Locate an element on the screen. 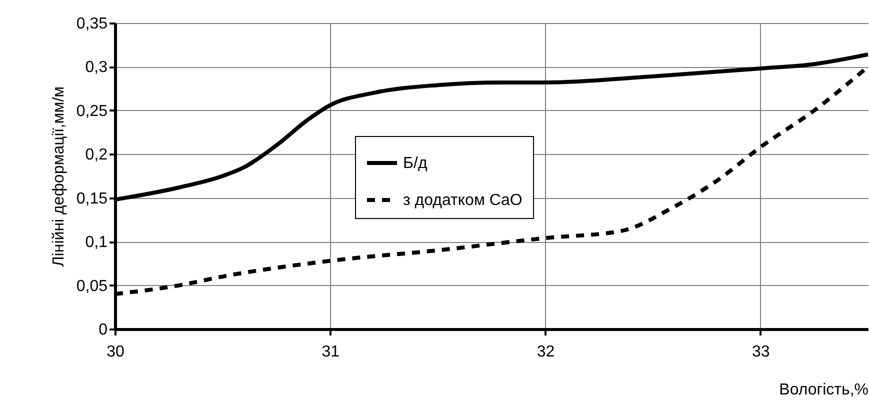 The width and height of the screenshot is (869, 417). y-tick-label: 0,25 is located at coordinates (92, 111).